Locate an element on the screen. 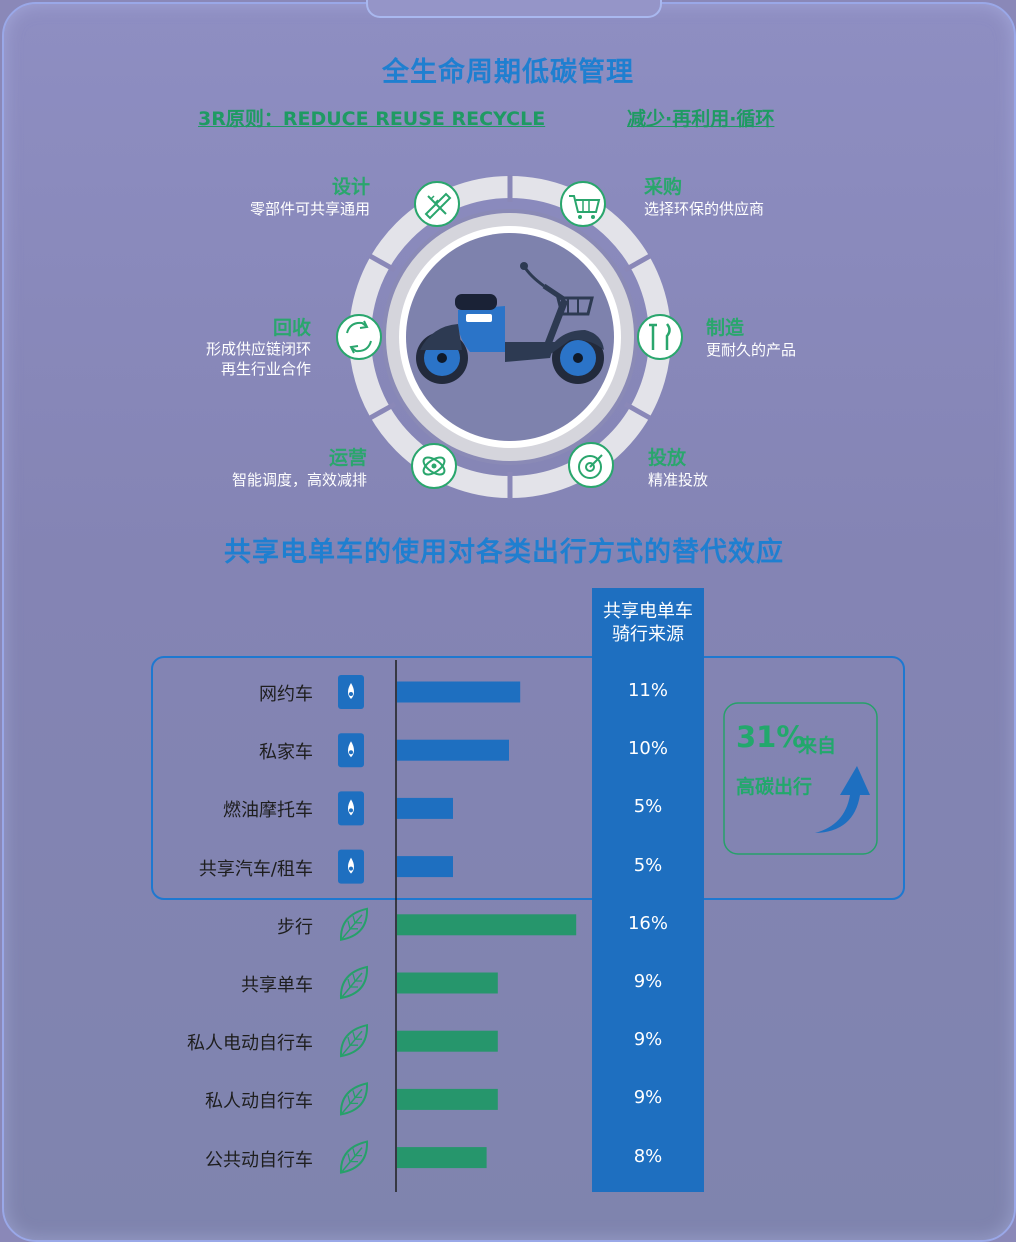 Image resolution: width=1016 pixels, height=1242 pixels. stage-recycle-title: 回收 is located at coordinates (291, 328).